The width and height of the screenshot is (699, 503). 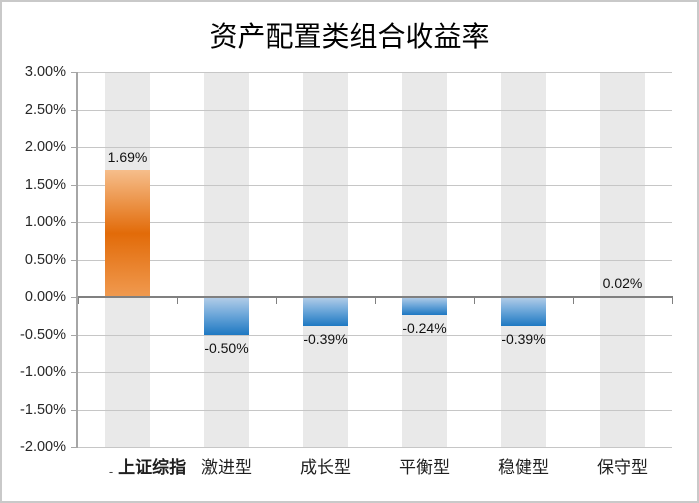 What do you see at coordinates (325, 467) in the screenshot?
I see `category-label: 成长型` at bounding box center [325, 467].